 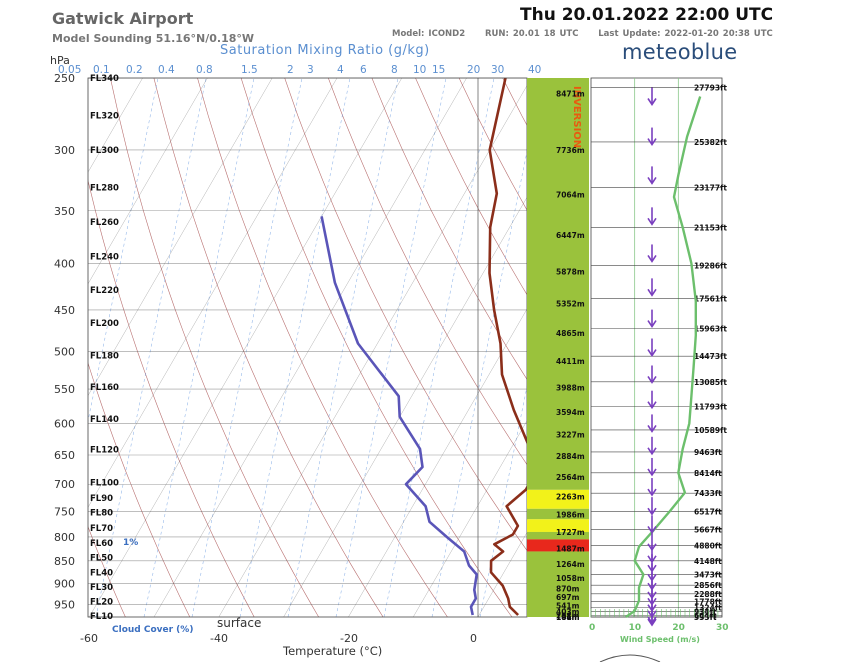 I want to click on model-run: RUN: 20.01 18 UTC, so click(x=531, y=34).